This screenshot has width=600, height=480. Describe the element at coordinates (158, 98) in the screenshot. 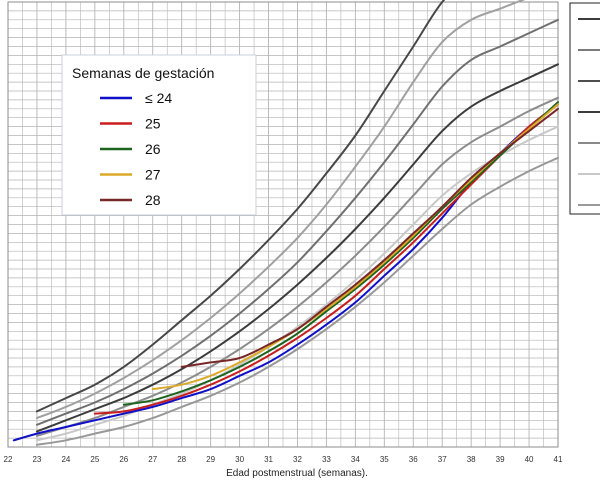

I see `legend-label: ≤ 24` at that location.